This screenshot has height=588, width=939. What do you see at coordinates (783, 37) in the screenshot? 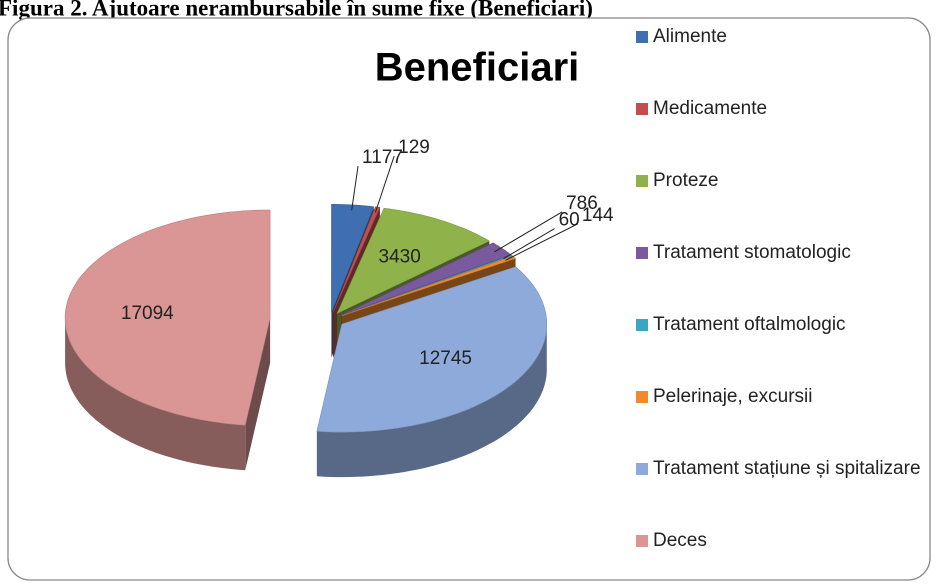
I see `legend-item: Alimente` at bounding box center [783, 37].